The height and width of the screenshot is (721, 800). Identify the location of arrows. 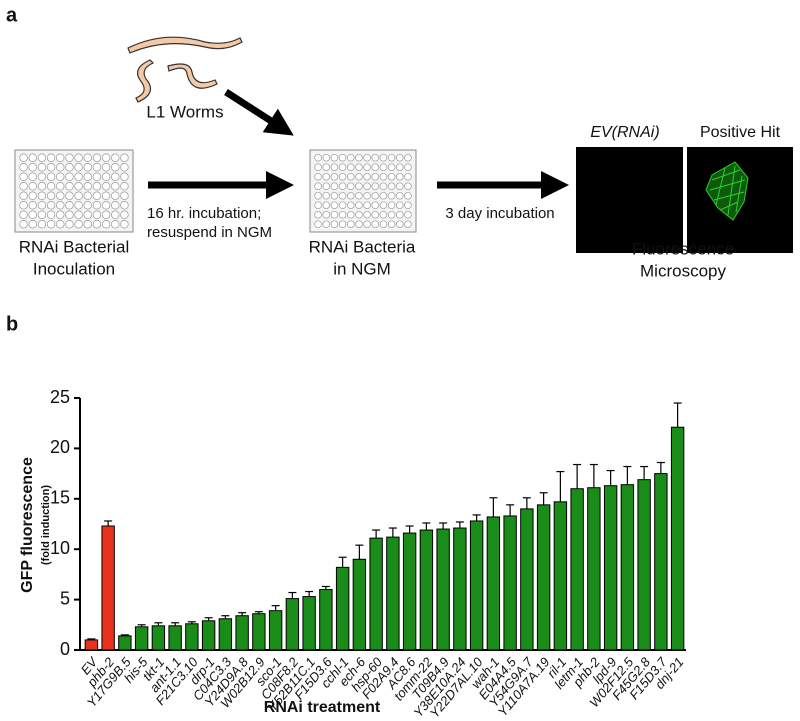
(358, 144).